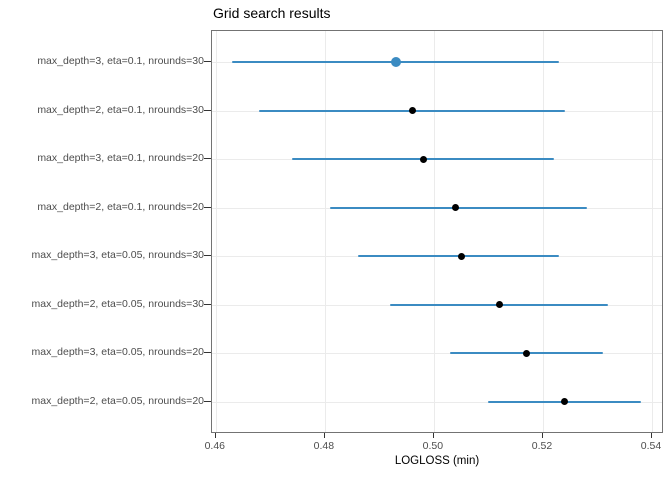 This screenshot has width=672, height=480. I want to click on x-axis-tick-label: 0.46, so click(215, 446).